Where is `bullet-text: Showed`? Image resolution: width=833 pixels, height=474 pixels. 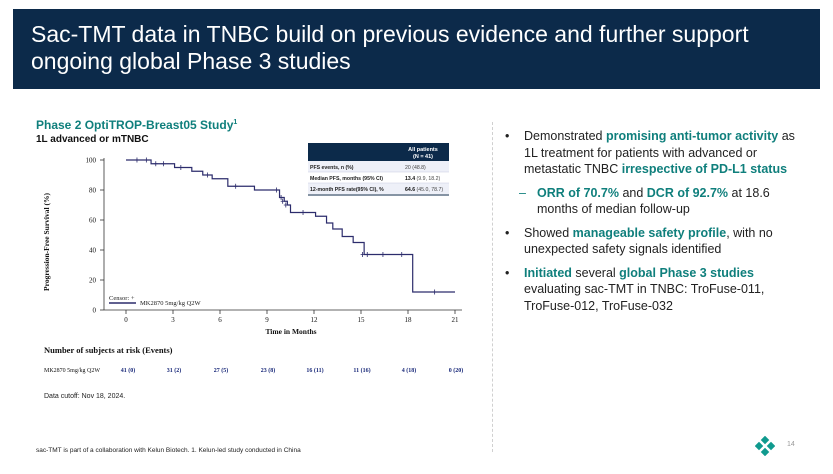 bullet-text: Showed is located at coordinates (548, 232).